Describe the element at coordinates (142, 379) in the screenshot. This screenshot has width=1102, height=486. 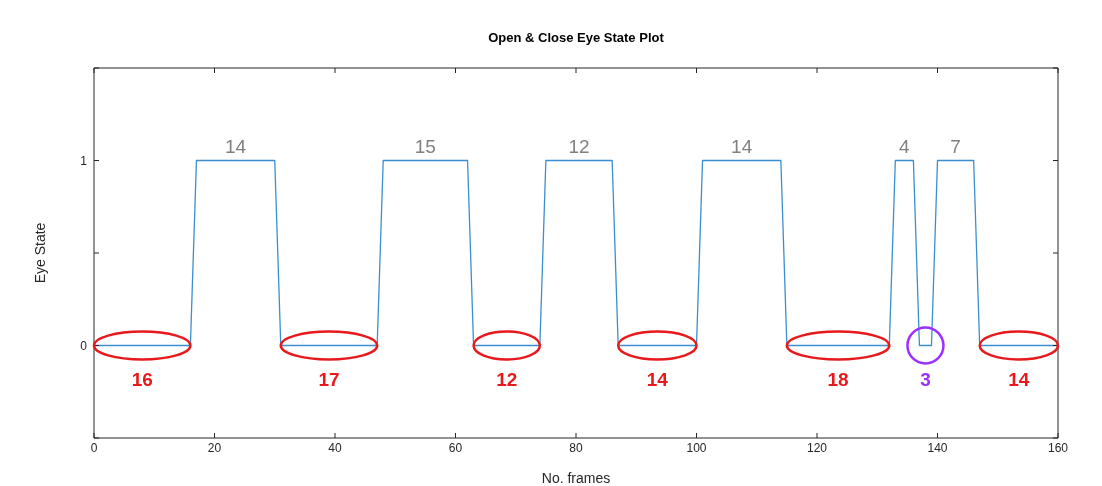
I see `annotation: 16` at that location.